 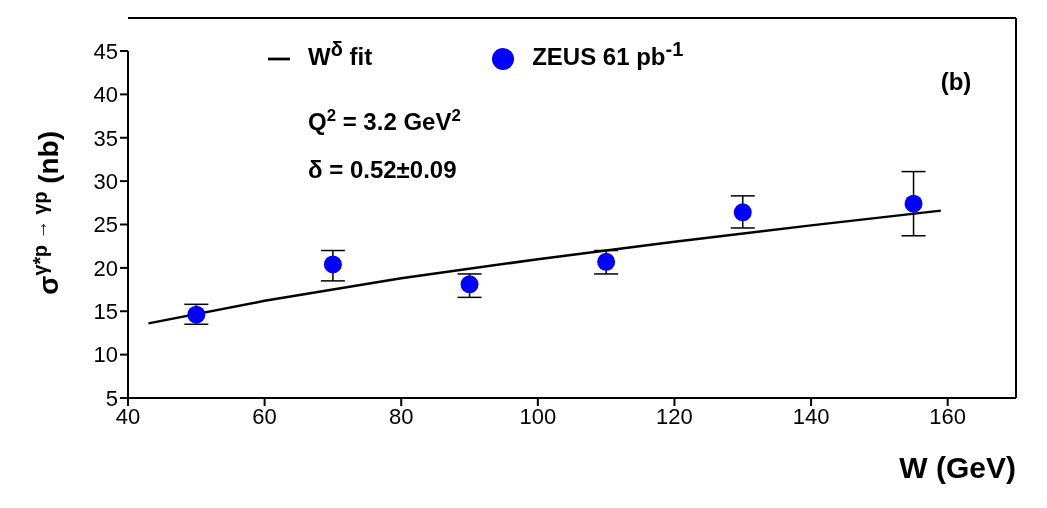 What do you see at coordinates (105, 225) in the screenshot?
I see `y-tick-label: 25` at bounding box center [105, 225].